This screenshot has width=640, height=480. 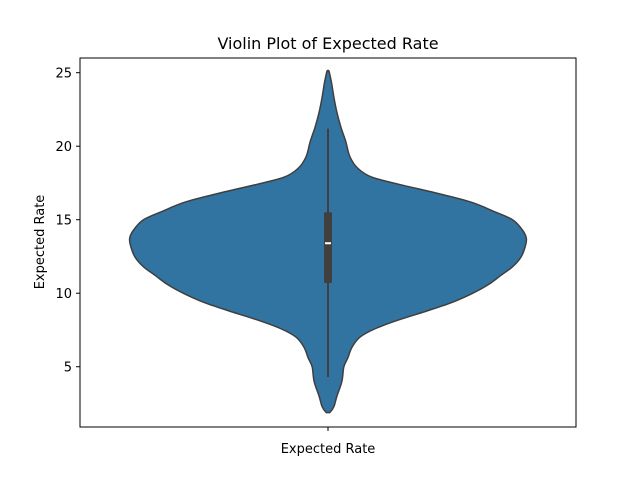 What do you see at coordinates (68, 368) in the screenshot?
I see `y-tick-label: 5` at bounding box center [68, 368].